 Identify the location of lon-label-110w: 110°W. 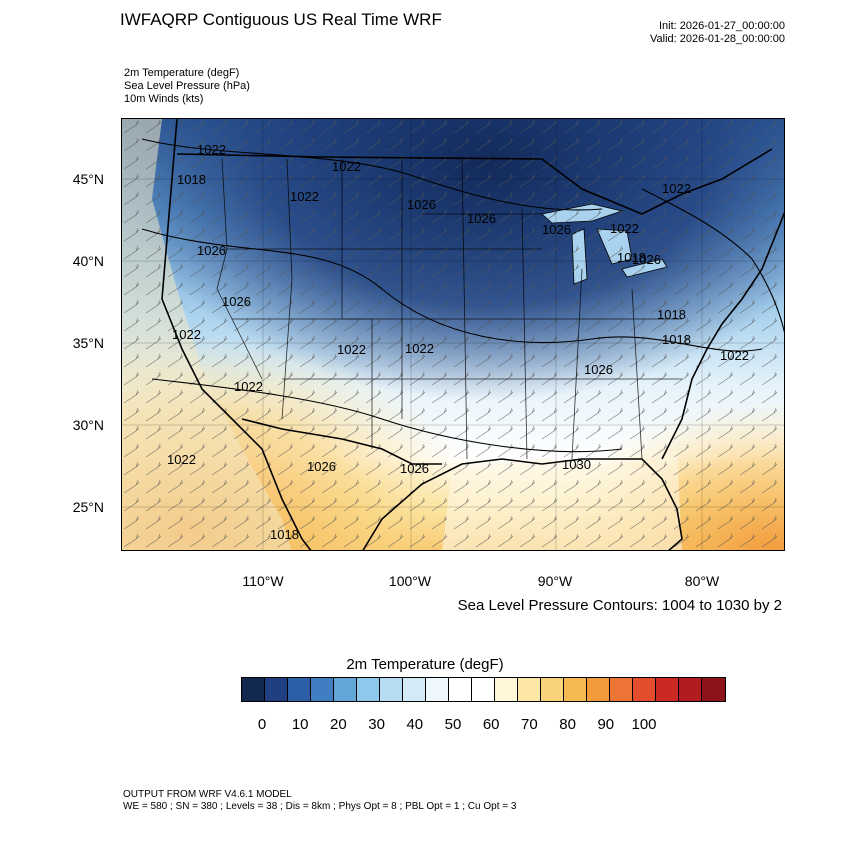
(263, 581).